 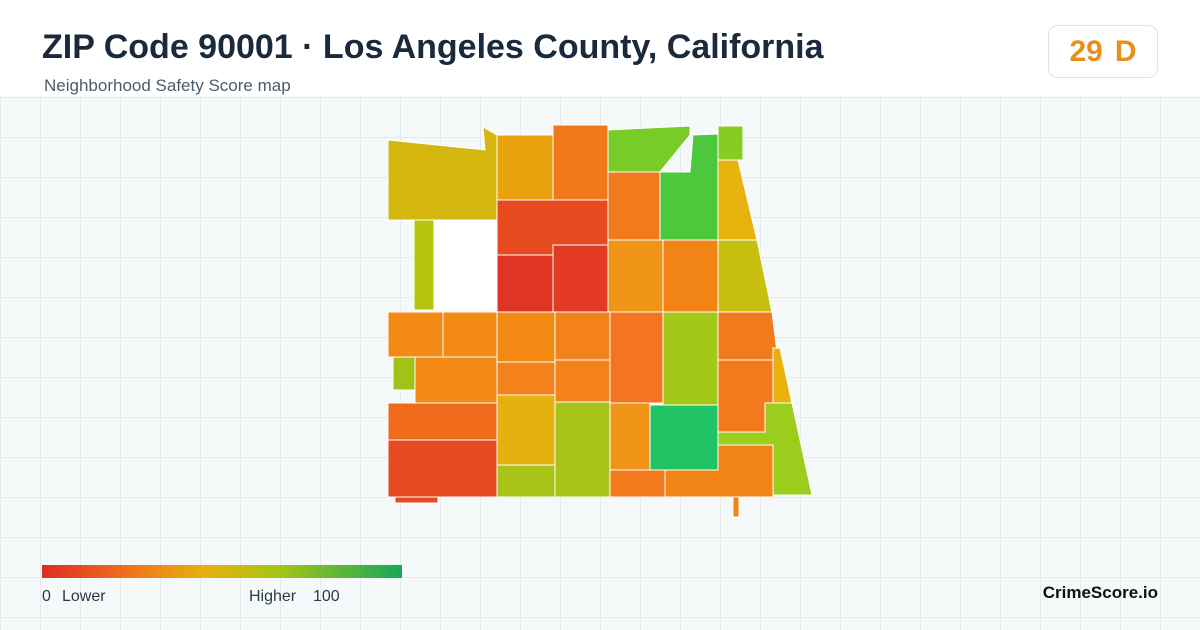 I want to click on legend-max-label: Higher, so click(x=273, y=596).